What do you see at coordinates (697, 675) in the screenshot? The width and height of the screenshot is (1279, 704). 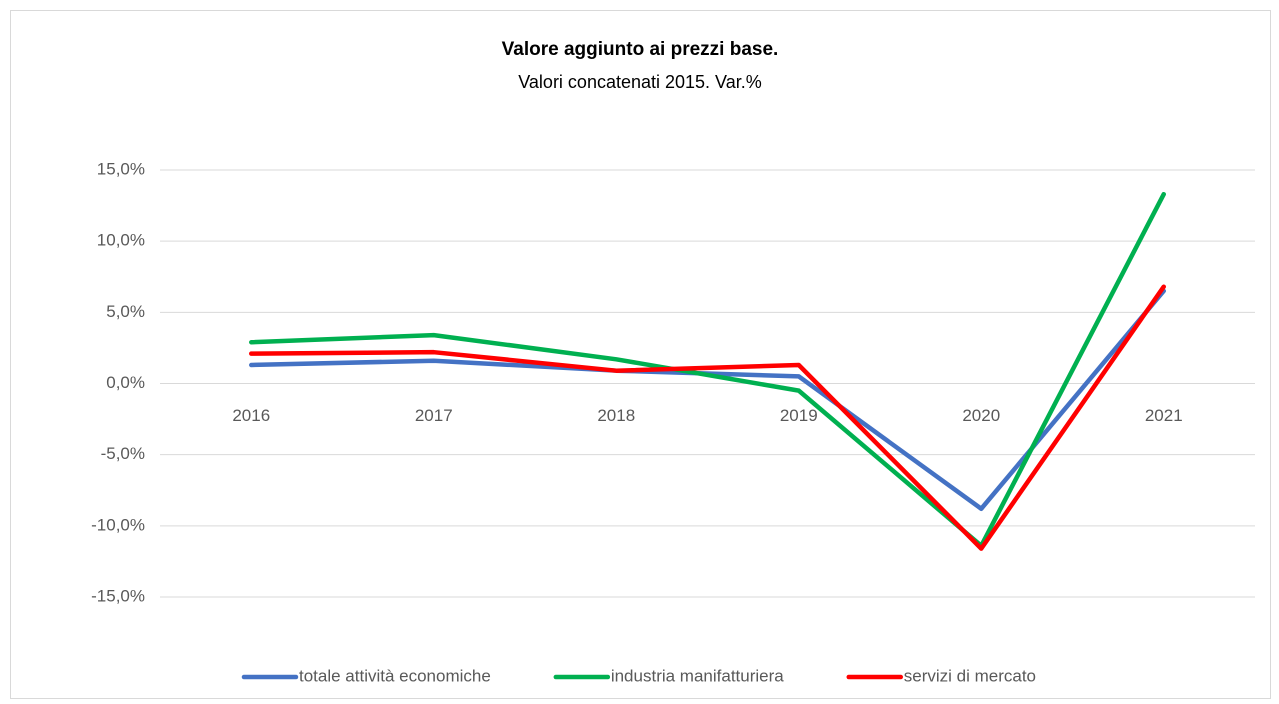 I see `legend-label: industria manifatturiera` at bounding box center [697, 675].